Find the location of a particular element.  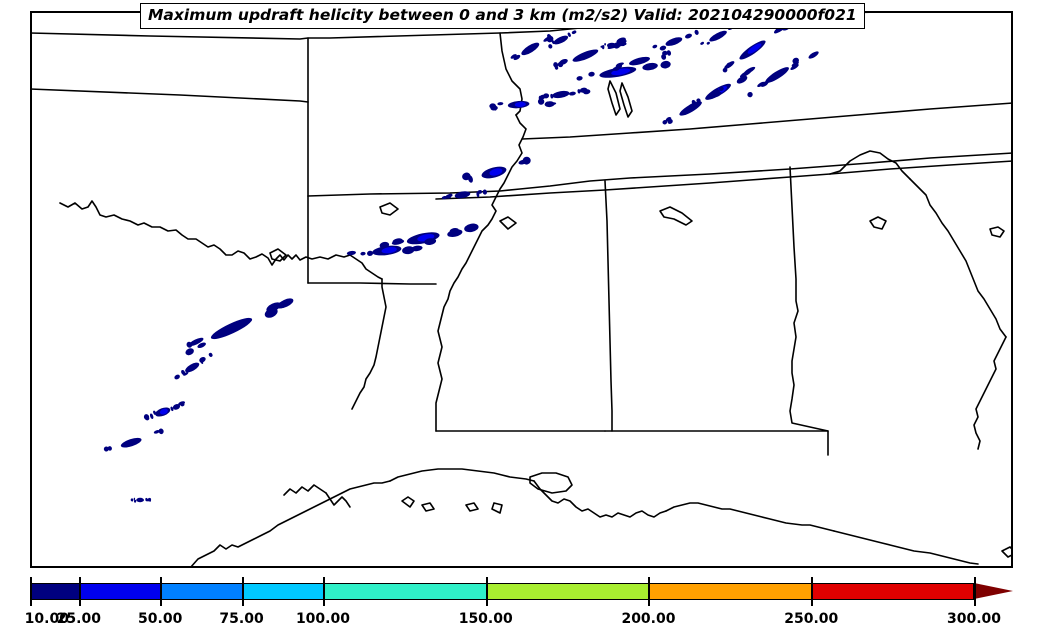

coastline-texas-bays is located at coordinates (305, 490).